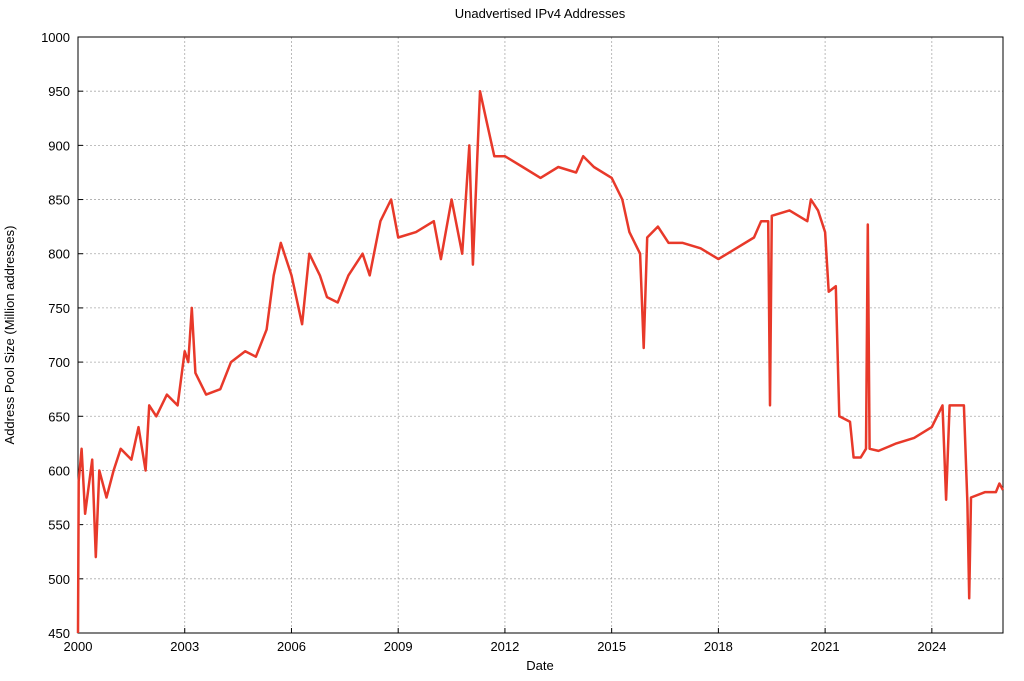 The height and width of the screenshot is (681, 1024). What do you see at coordinates (931, 646) in the screenshot?
I see `x-tick-label: 2024` at bounding box center [931, 646].